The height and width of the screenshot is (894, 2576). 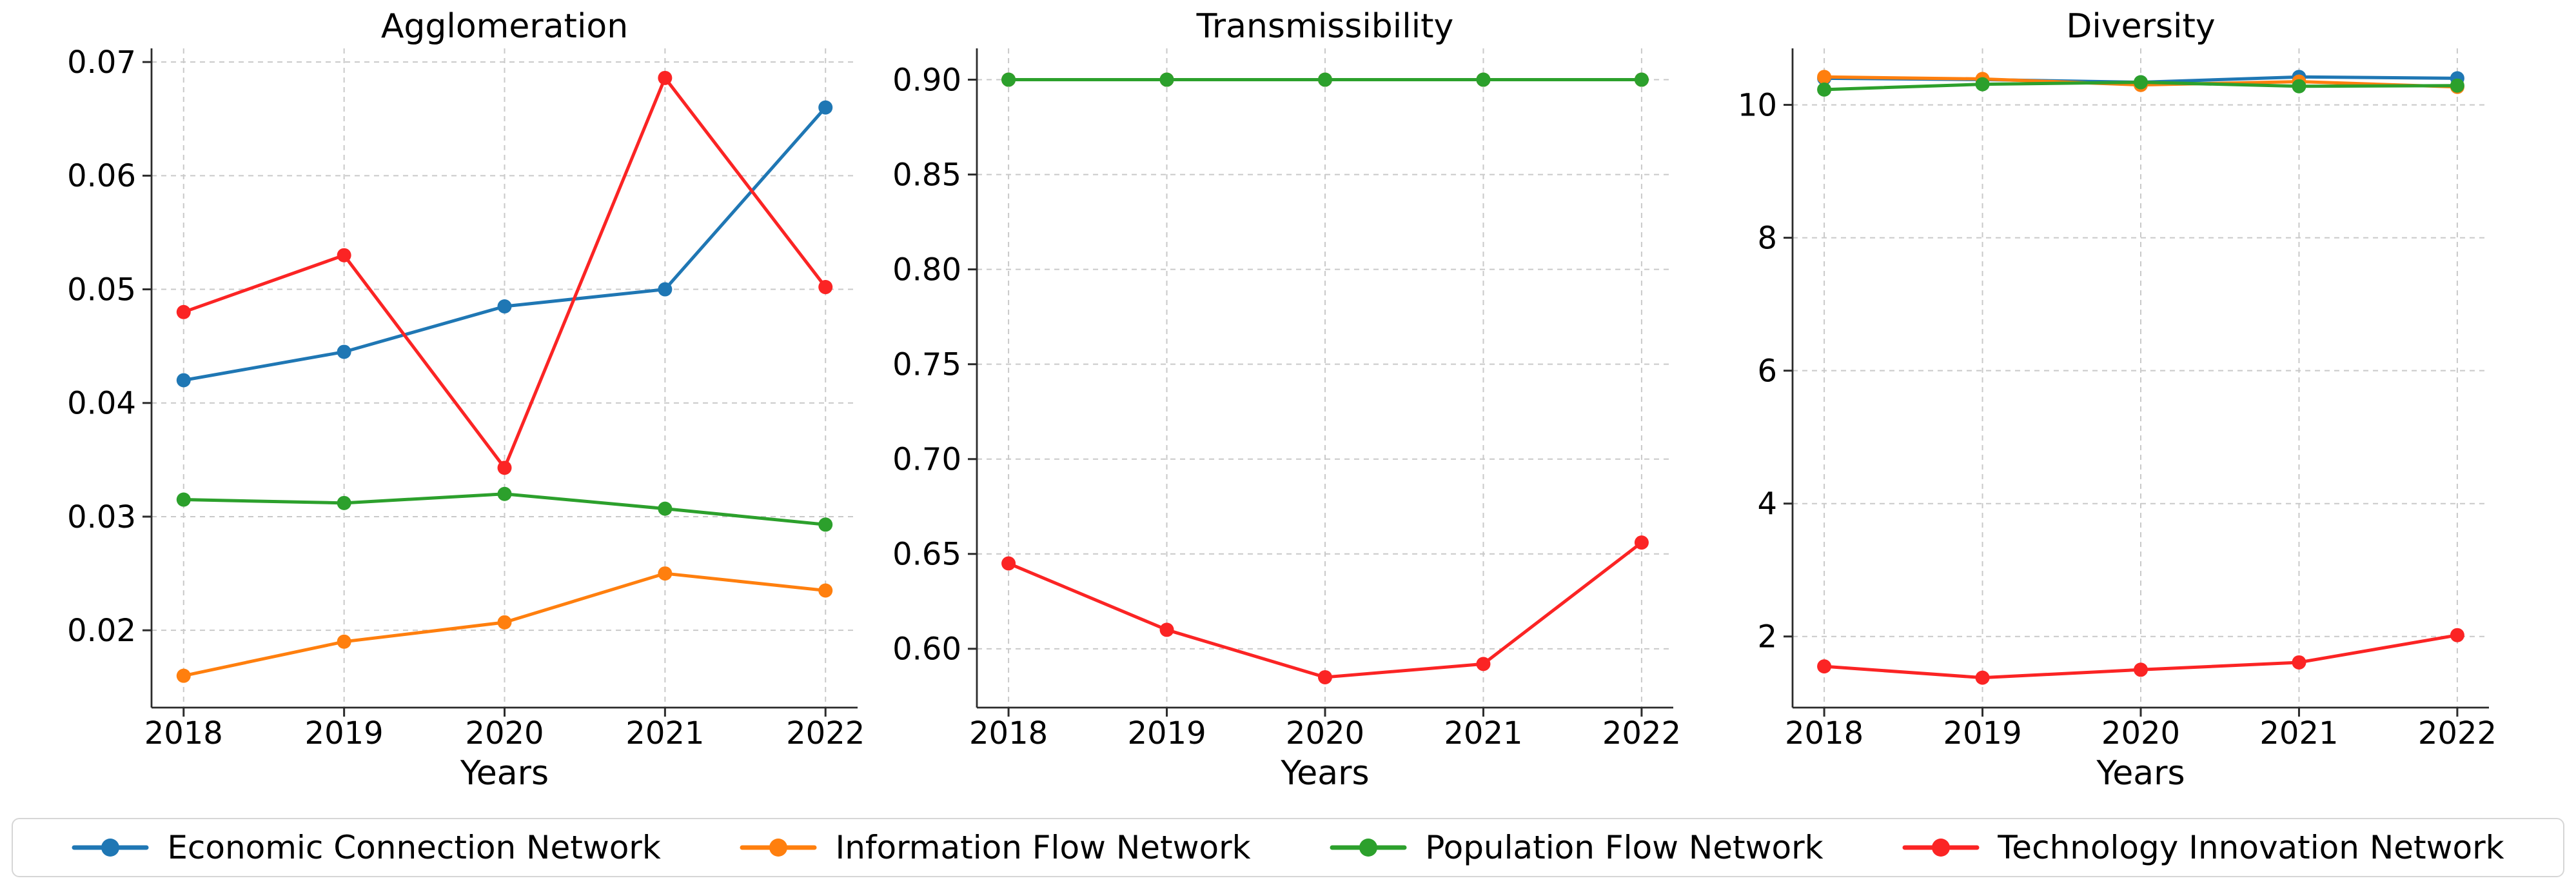 I want to click on legend-marker-information, so click(x=778, y=848).